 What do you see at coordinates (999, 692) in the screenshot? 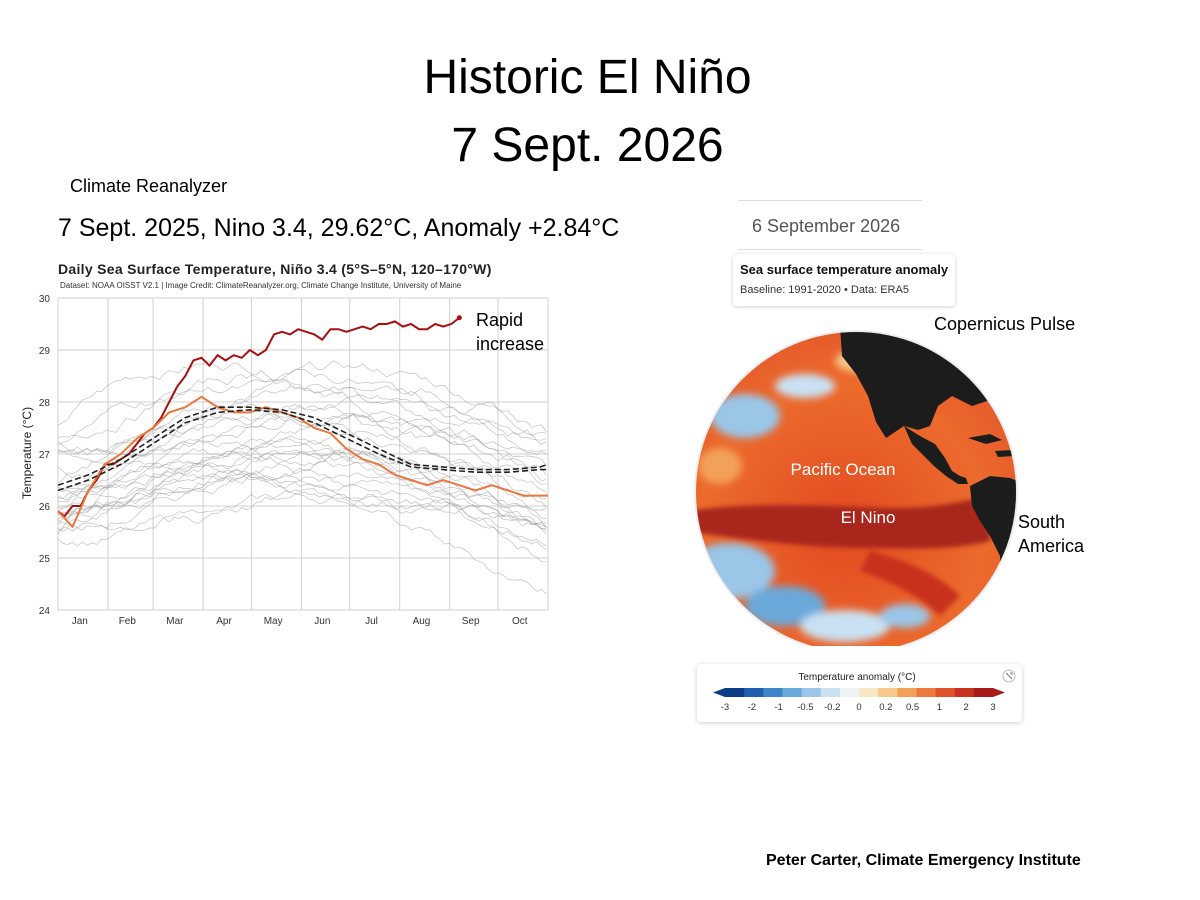
I see `legend-max-arrow` at bounding box center [999, 692].